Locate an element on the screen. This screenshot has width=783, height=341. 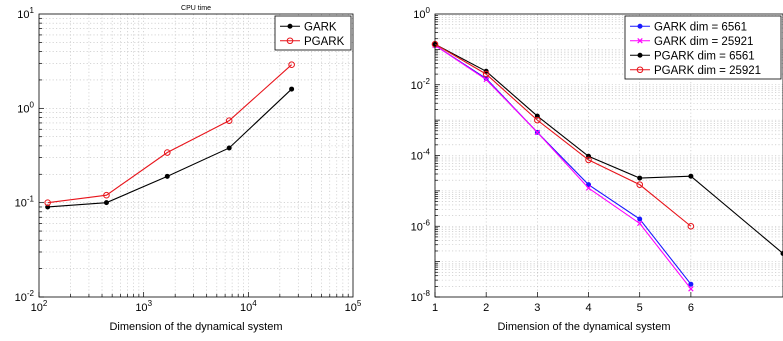
x-tick-label: 10⁴ is located at coordinates (248, 306).